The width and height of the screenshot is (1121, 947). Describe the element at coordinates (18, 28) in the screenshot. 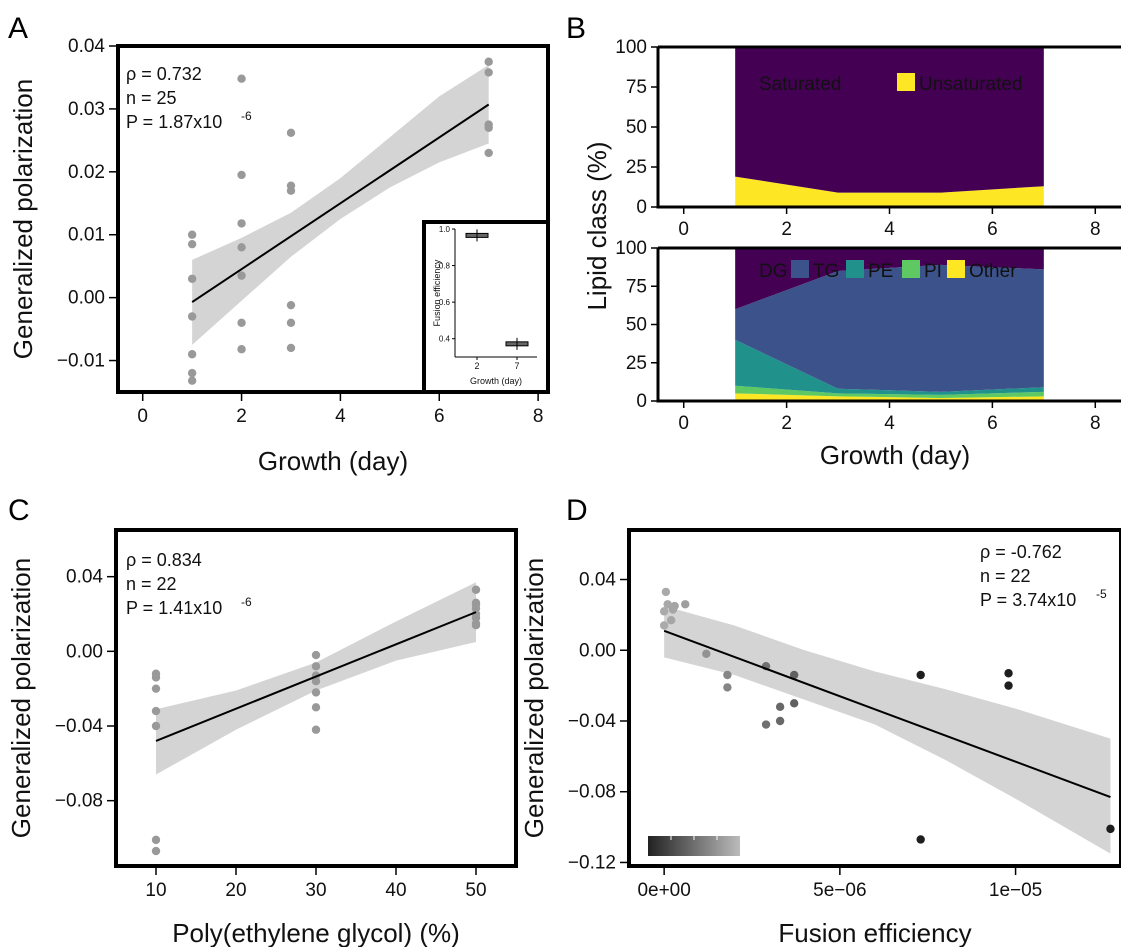

I see `panel-label-a: A` at that location.